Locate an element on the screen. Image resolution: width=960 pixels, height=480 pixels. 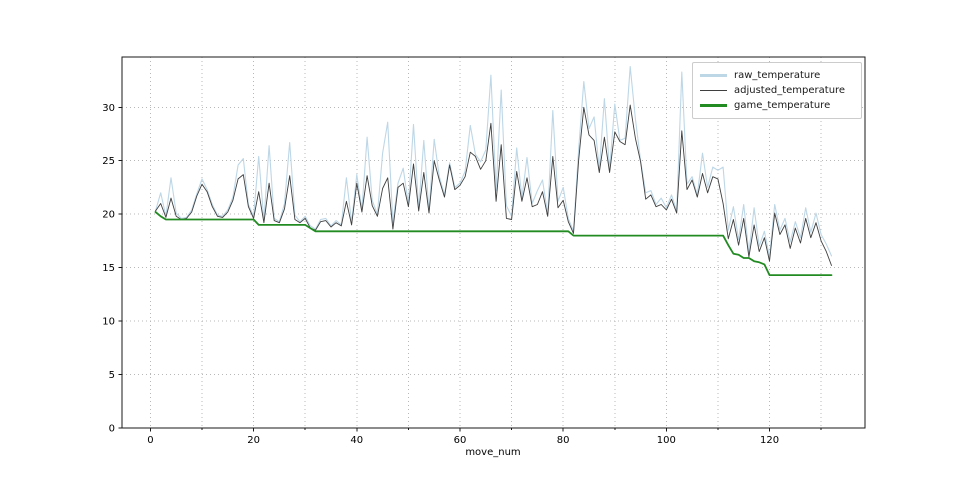
legend-label-game-temperature: game_temperature is located at coordinates (782, 105).